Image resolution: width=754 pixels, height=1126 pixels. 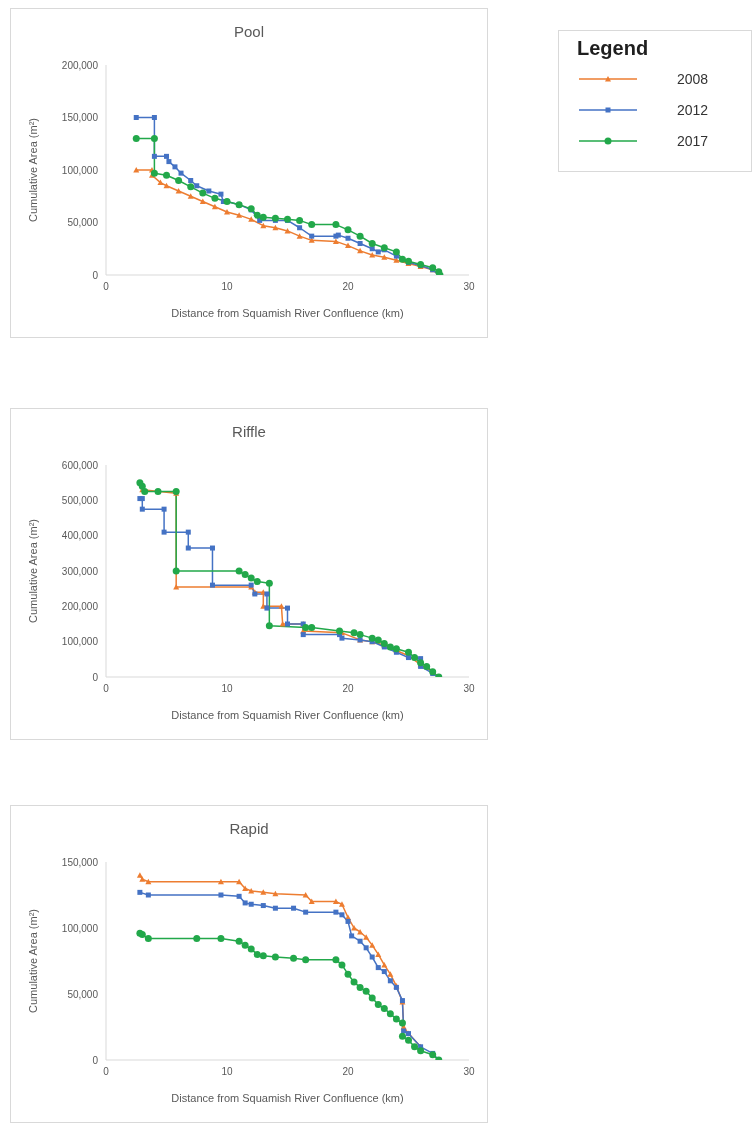 What do you see at coordinates (80, 500) in the screenshot?
I see `y-tick-label: 500,000` at bounding box center [80, 500].